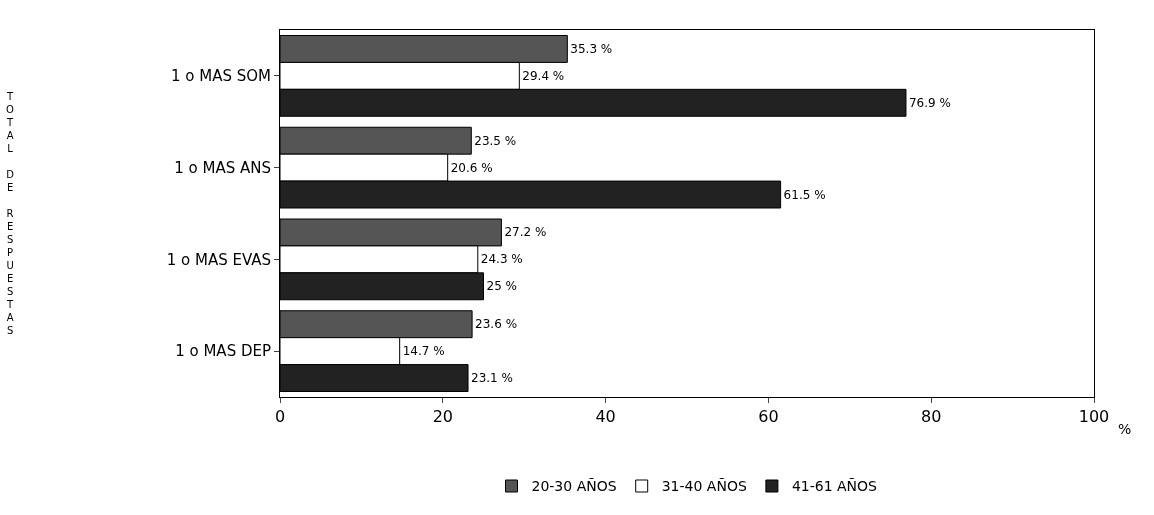 Image resolution: width=1154 pixels, height=515 pixels. I want to click on x-tick-label: 40, so click(605, 417).